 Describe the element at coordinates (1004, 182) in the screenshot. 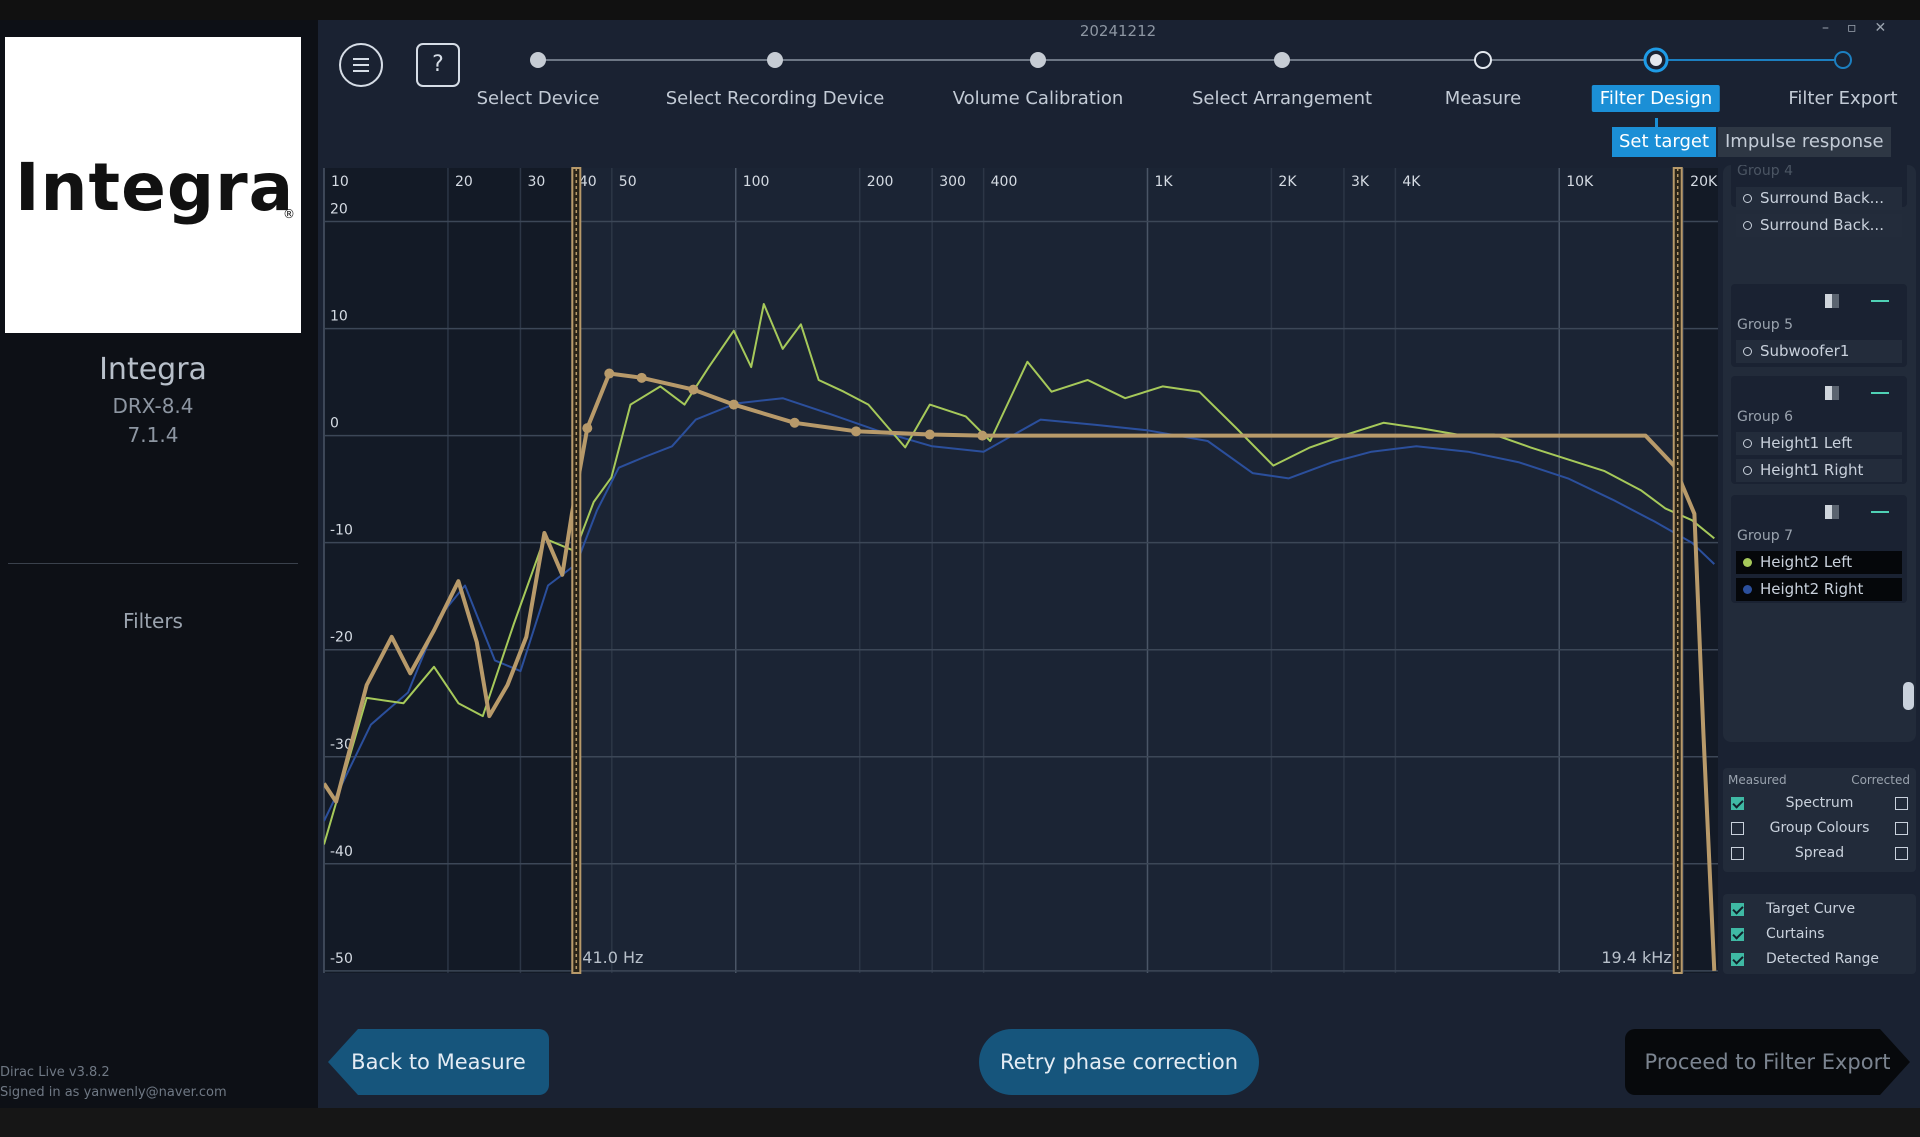

I see `x-tick-label: 400` at that location.